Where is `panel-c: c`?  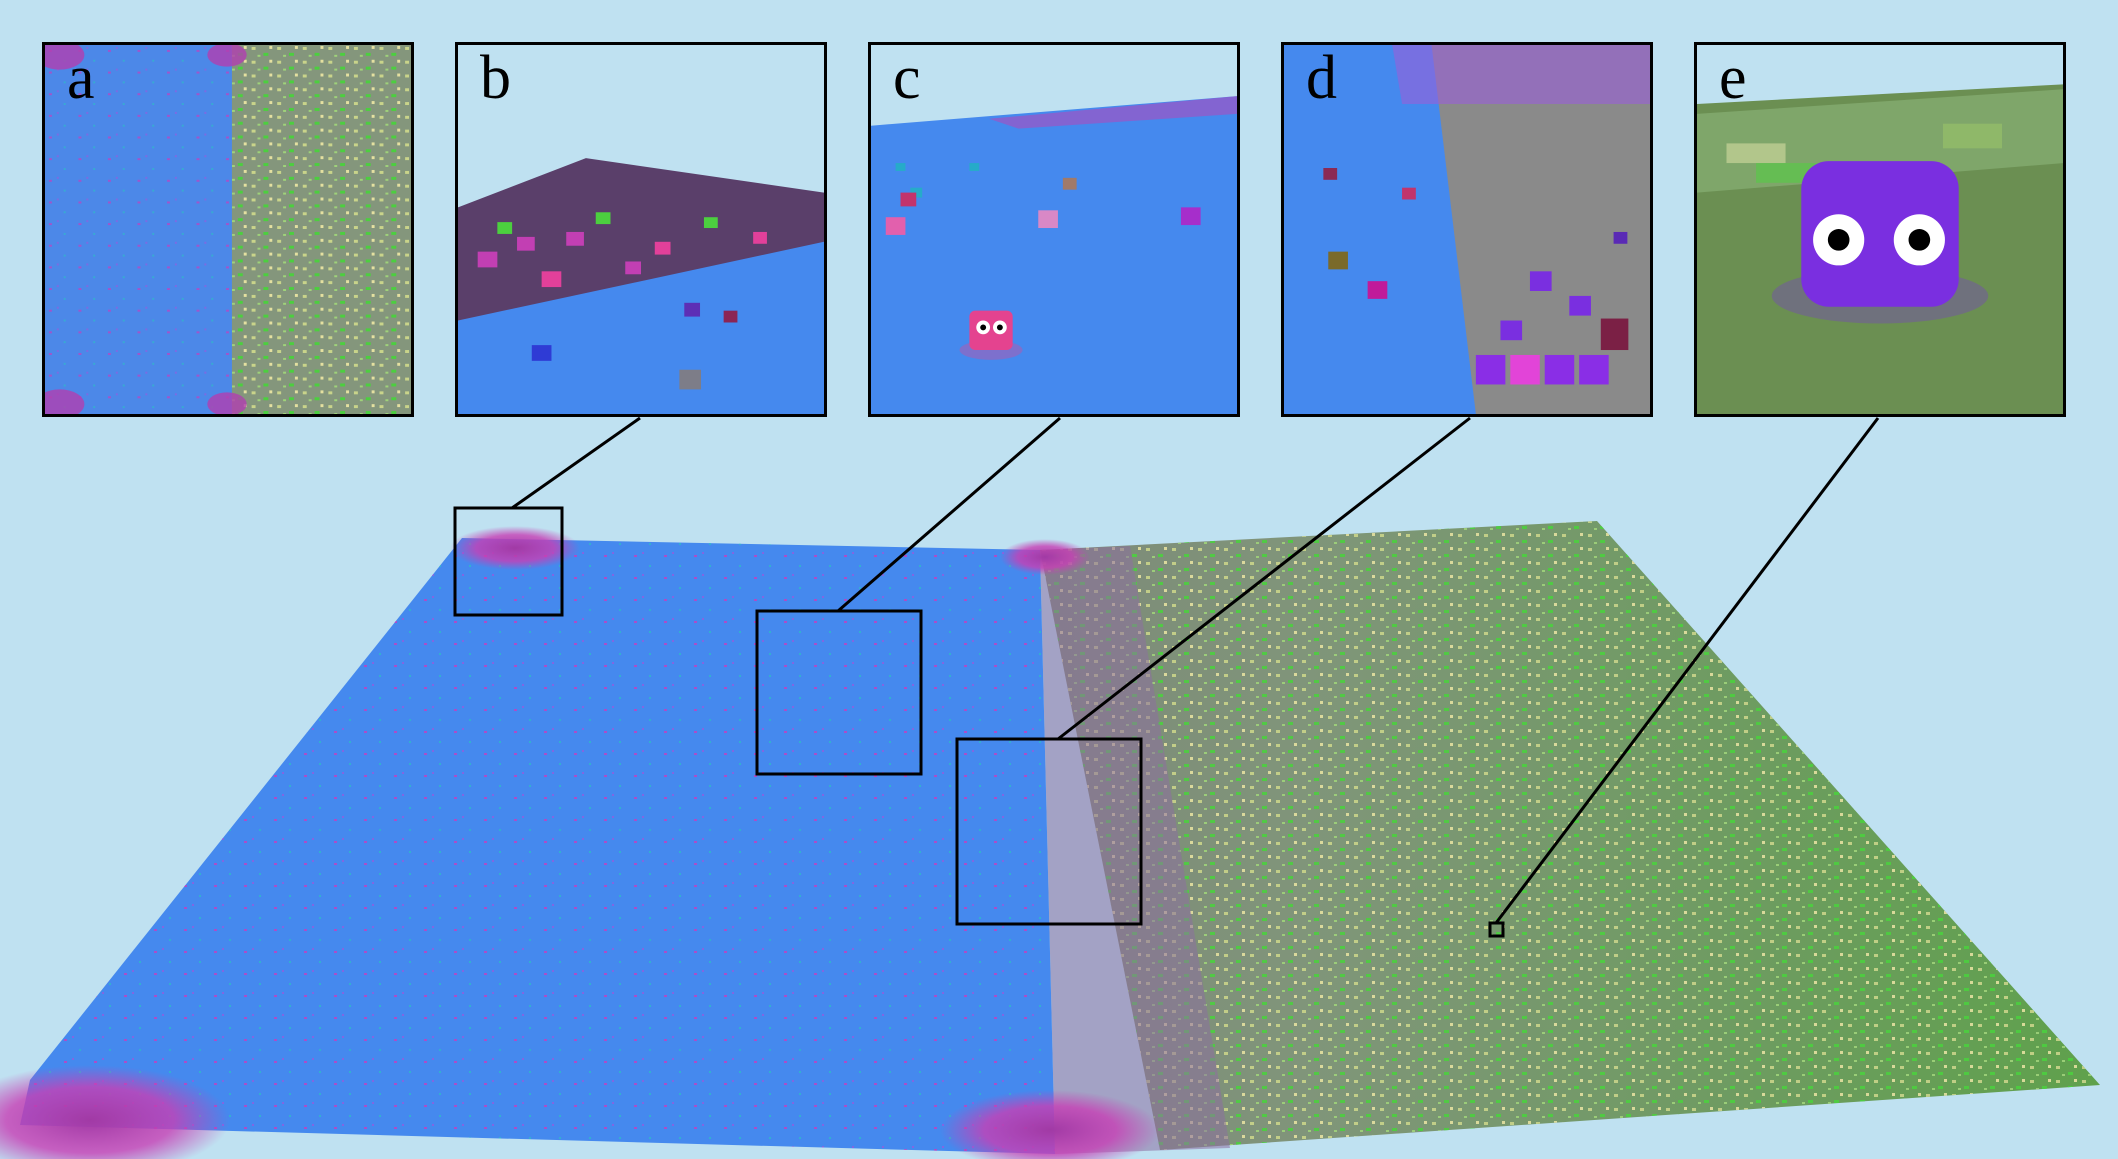 panel-c: c is located at coordinates (1054, 229).